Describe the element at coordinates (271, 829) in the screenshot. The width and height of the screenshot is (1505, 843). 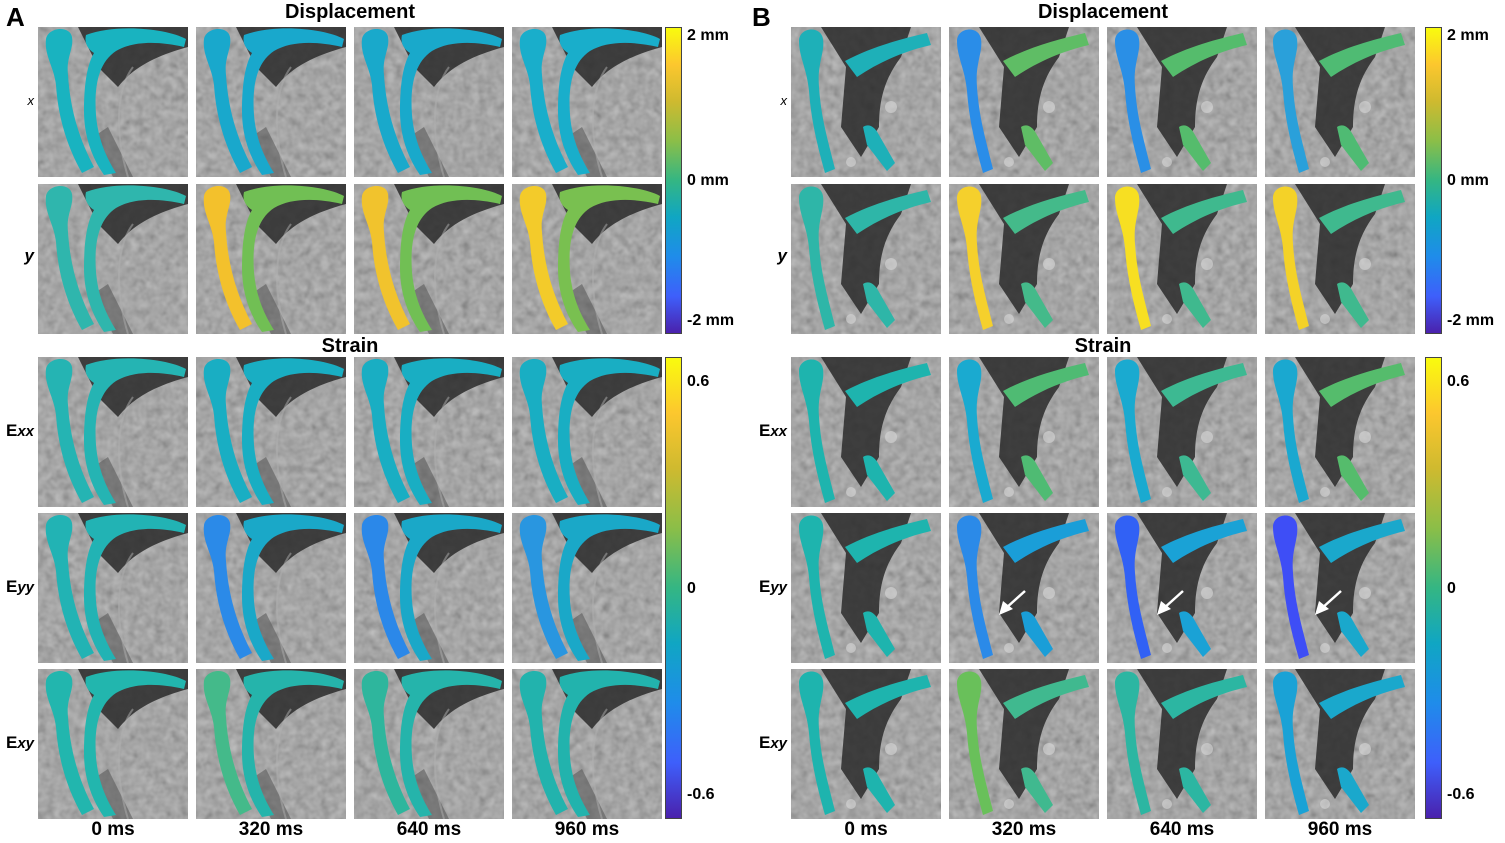
I see `time-label: 320 ms` at that location.